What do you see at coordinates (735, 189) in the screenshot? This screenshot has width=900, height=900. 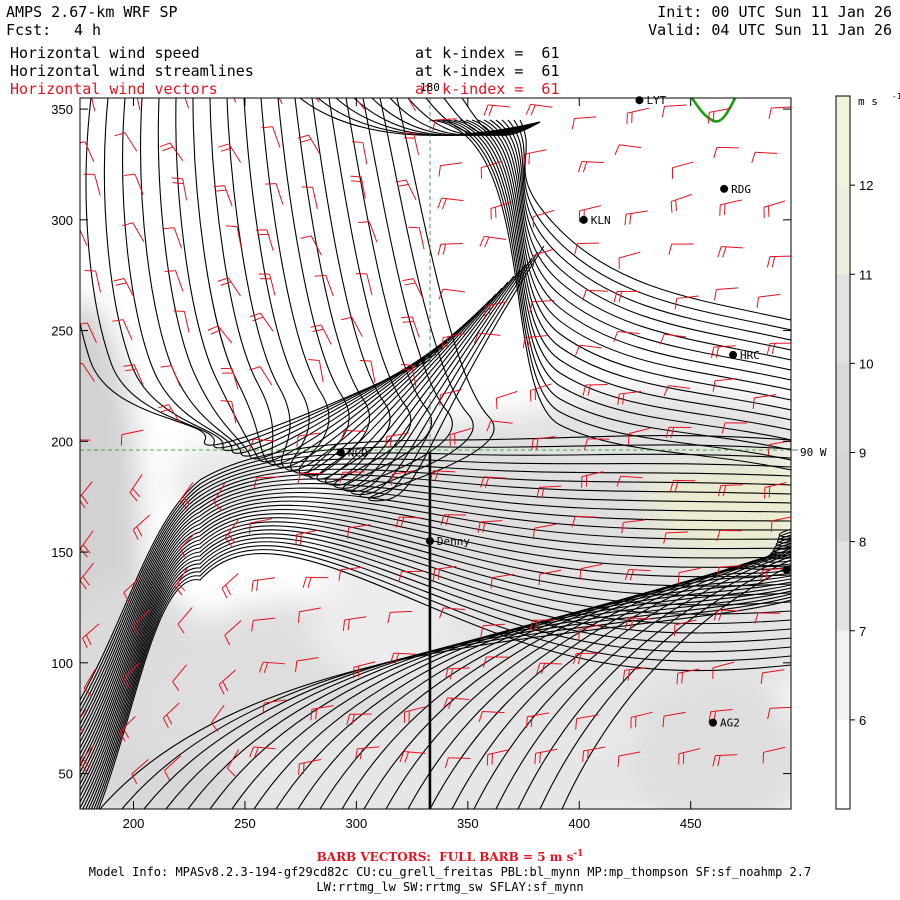 I see `station-rdg: RDG` at bounding box center [735, 189].